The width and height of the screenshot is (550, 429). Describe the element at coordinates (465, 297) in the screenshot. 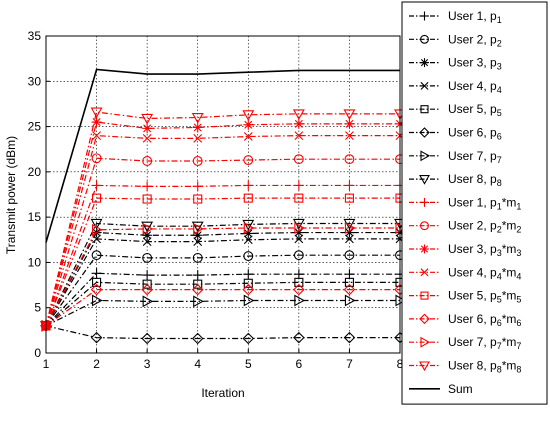

I see `legend-item: User 5, p5*m5` at that location.